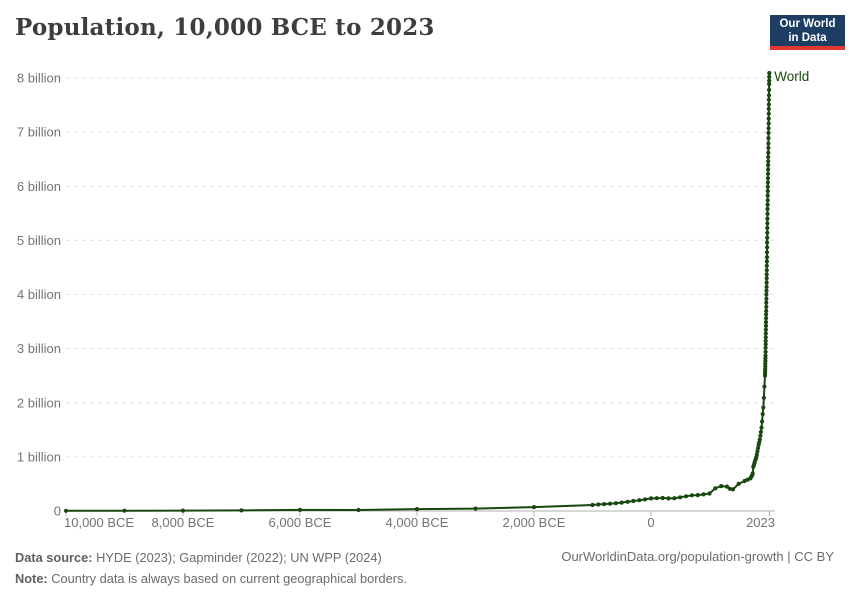 This screenshot has height=600, width=850. I want to click on owid-logo: Our World in Data, so click(807, 32).